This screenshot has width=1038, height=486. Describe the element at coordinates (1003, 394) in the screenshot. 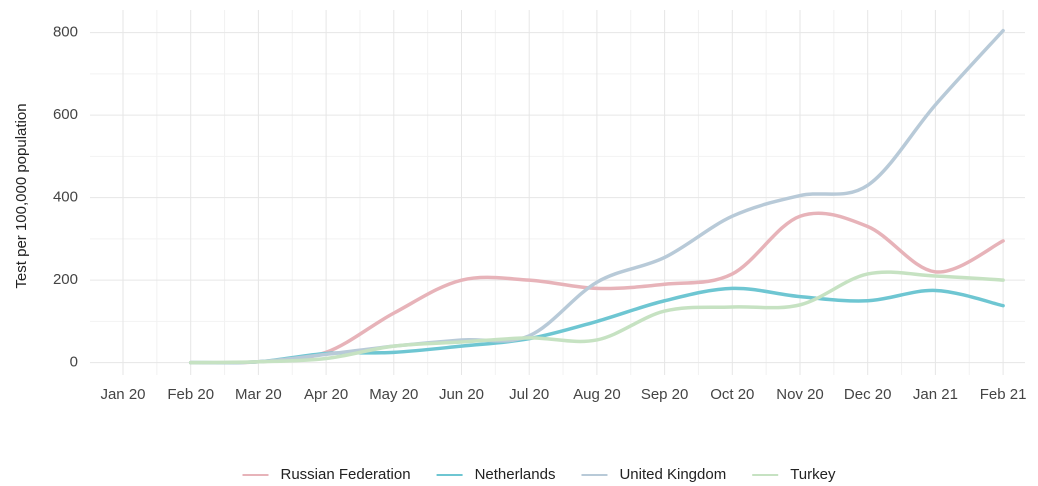

I see `x-tick-label: Feb 21` at that location.